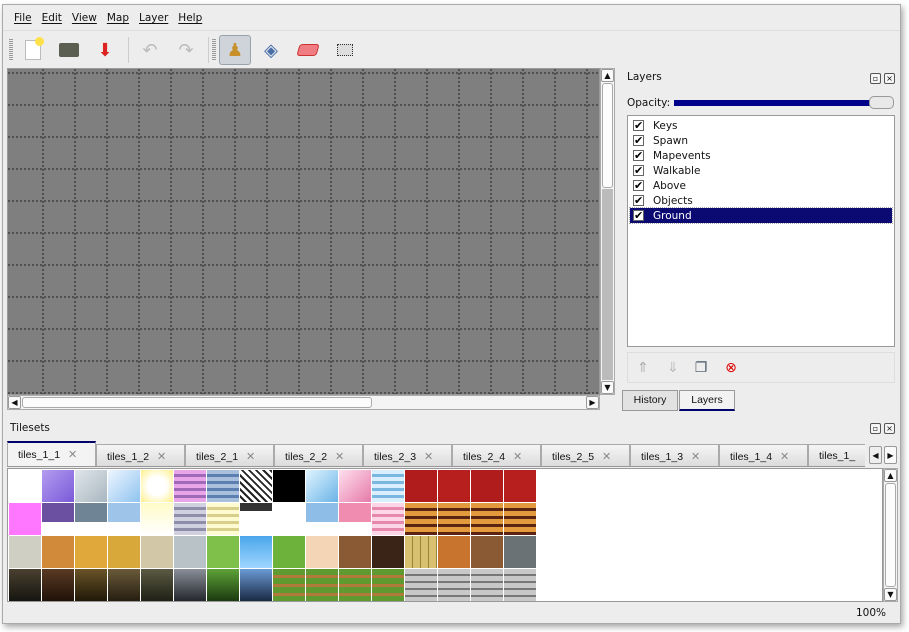 Image resolution: width=909 pixels, height=632 pixels. I want to click on tab-tileset: tiles_2_5 ✕, so click(585, 455).